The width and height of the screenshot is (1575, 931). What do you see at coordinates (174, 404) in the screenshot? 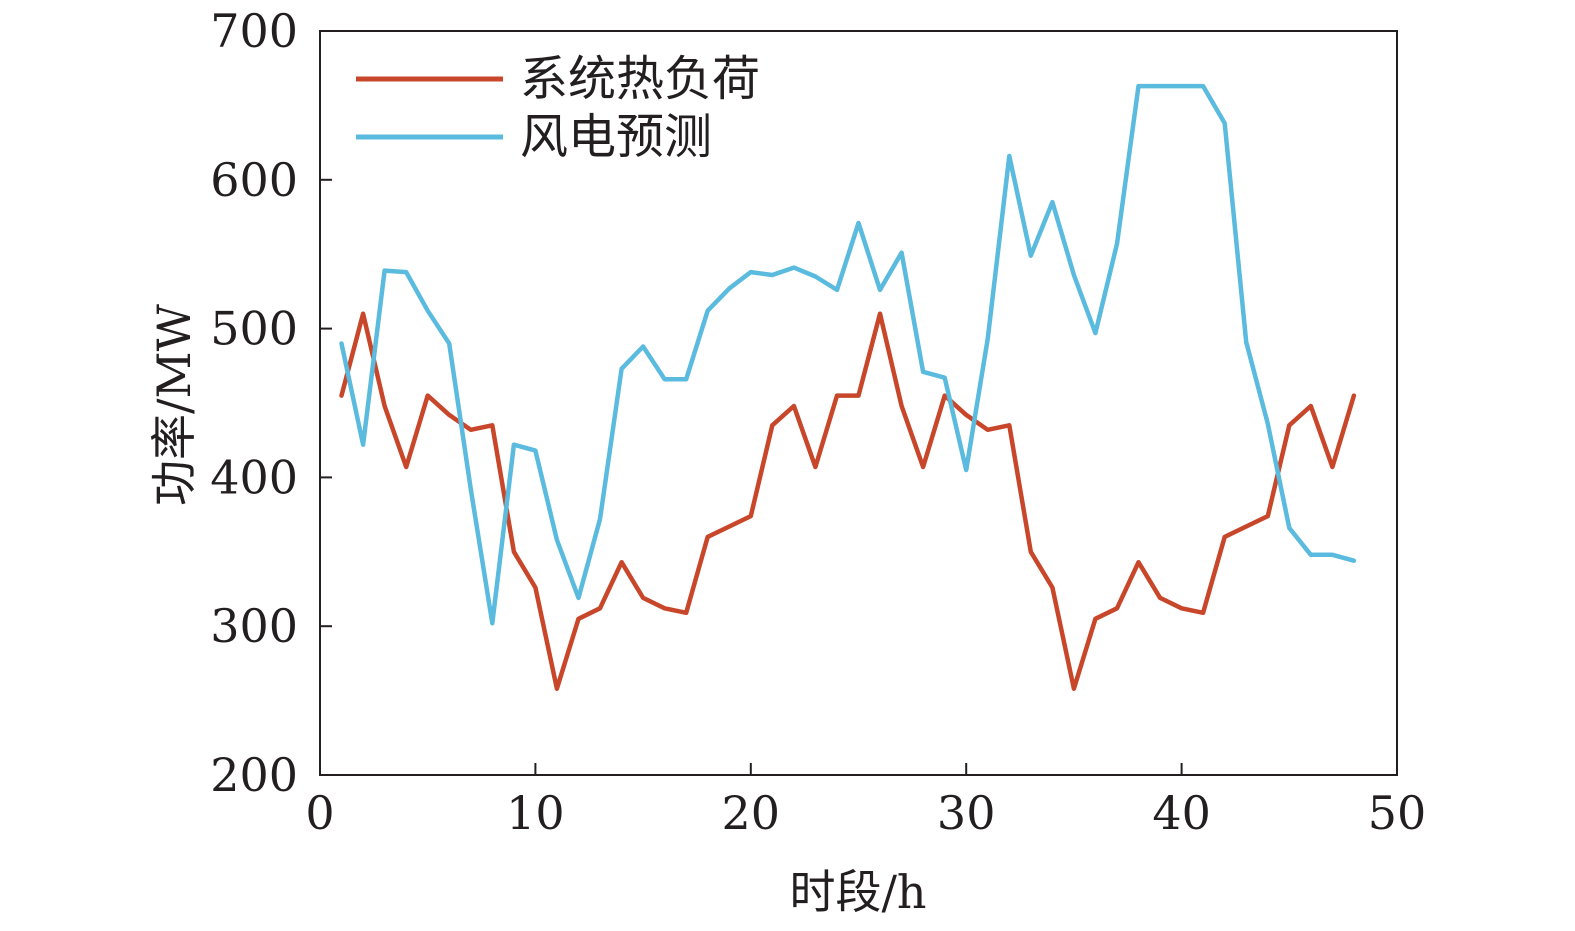
I see `y-axis-title: 功率/MW` at bounding box center [174, 404].